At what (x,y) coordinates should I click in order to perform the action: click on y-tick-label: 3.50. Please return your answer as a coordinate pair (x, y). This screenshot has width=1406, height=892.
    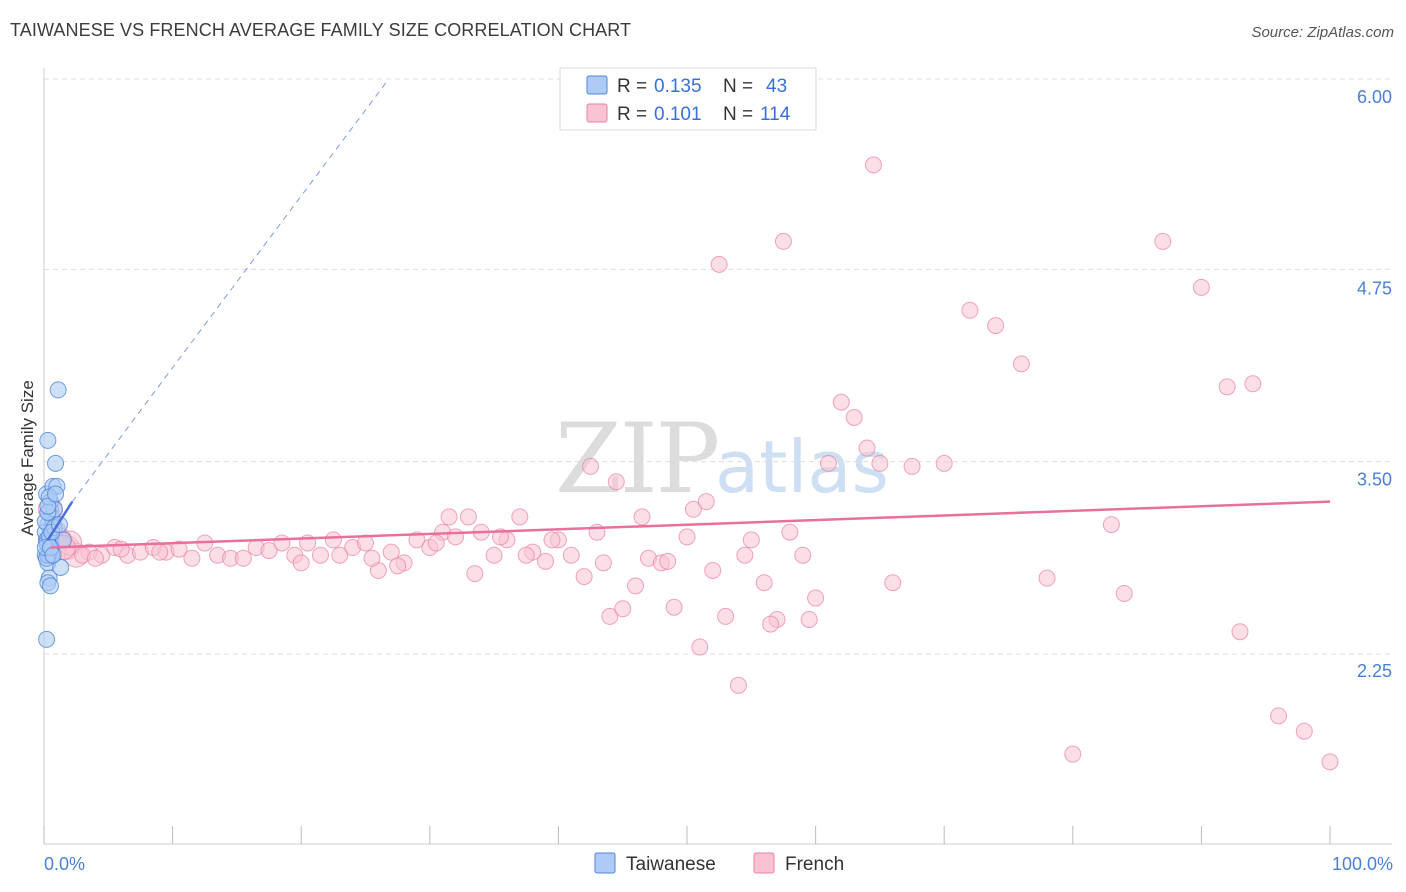
    Looking at the image, I should click on (1374, 480).